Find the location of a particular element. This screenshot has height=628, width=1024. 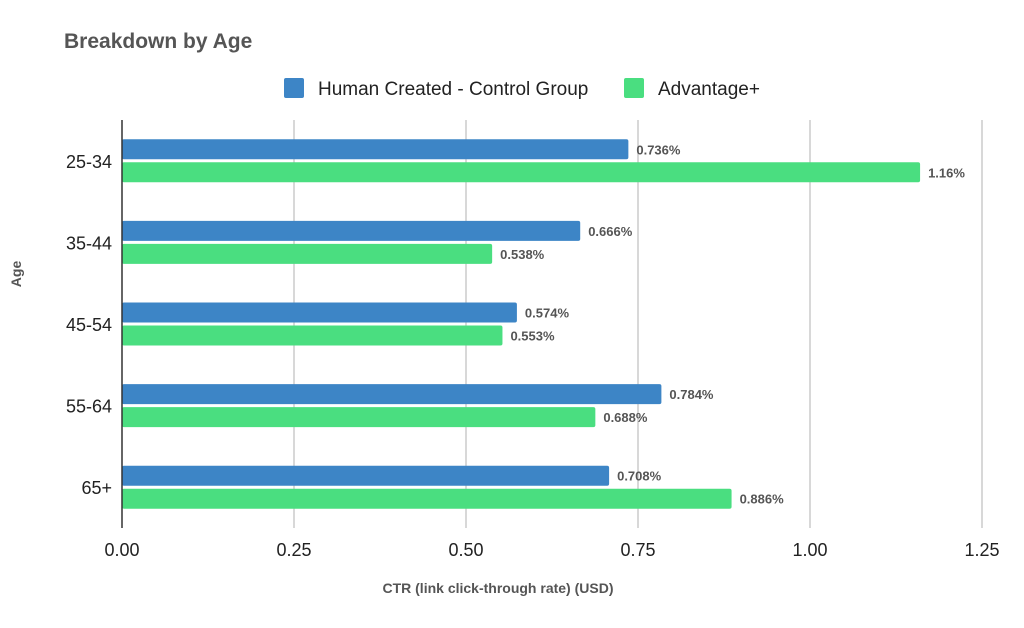

legend-swatch-control is located at coordinates (294, 88).